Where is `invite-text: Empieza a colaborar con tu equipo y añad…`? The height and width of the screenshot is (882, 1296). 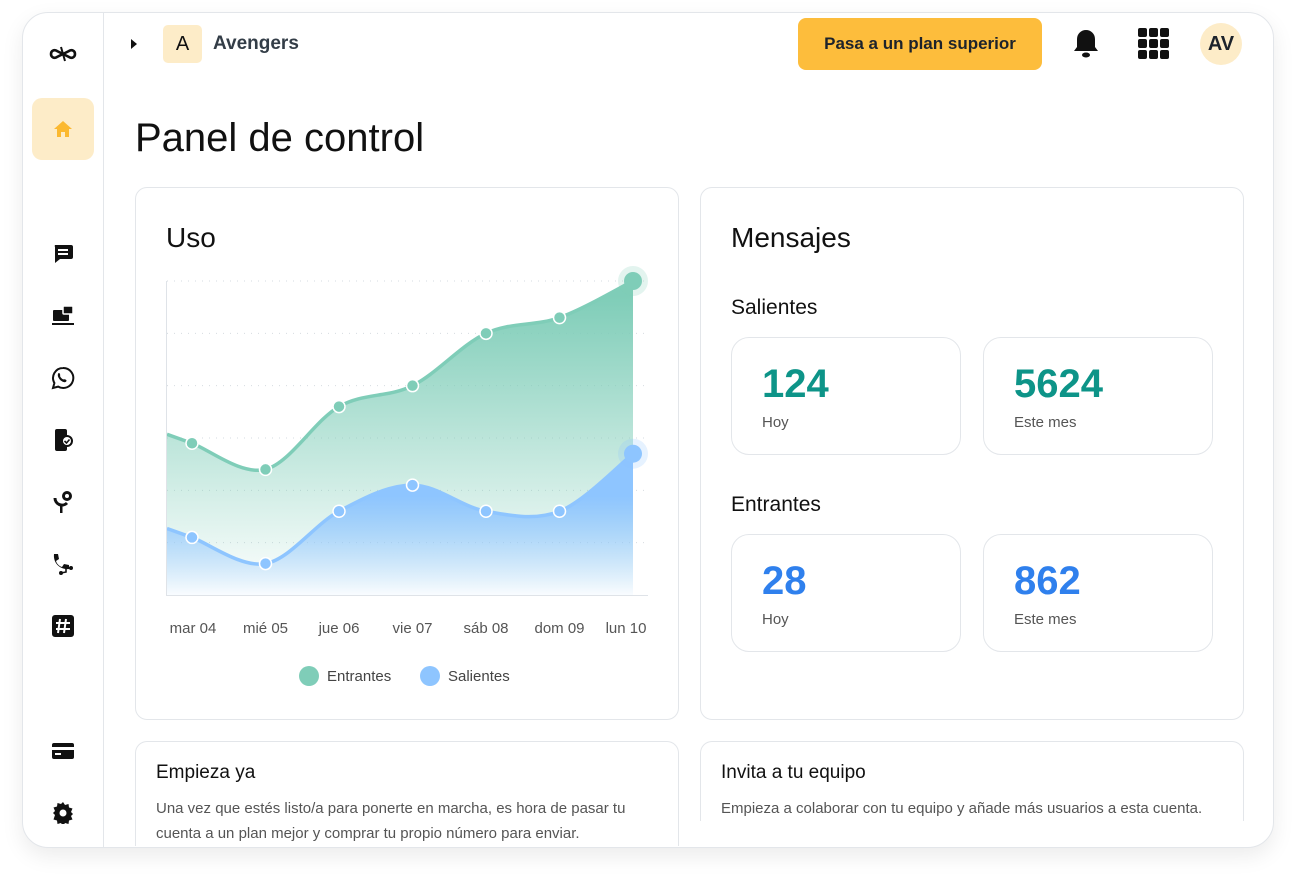 invite-text: Empieza a colaborar con tu equipo y añad… is located at coordinates (962, 808).